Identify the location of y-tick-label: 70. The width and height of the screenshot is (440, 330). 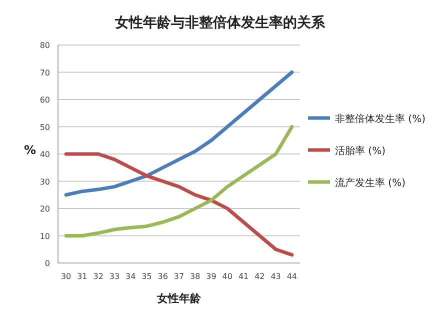
(45, 73).